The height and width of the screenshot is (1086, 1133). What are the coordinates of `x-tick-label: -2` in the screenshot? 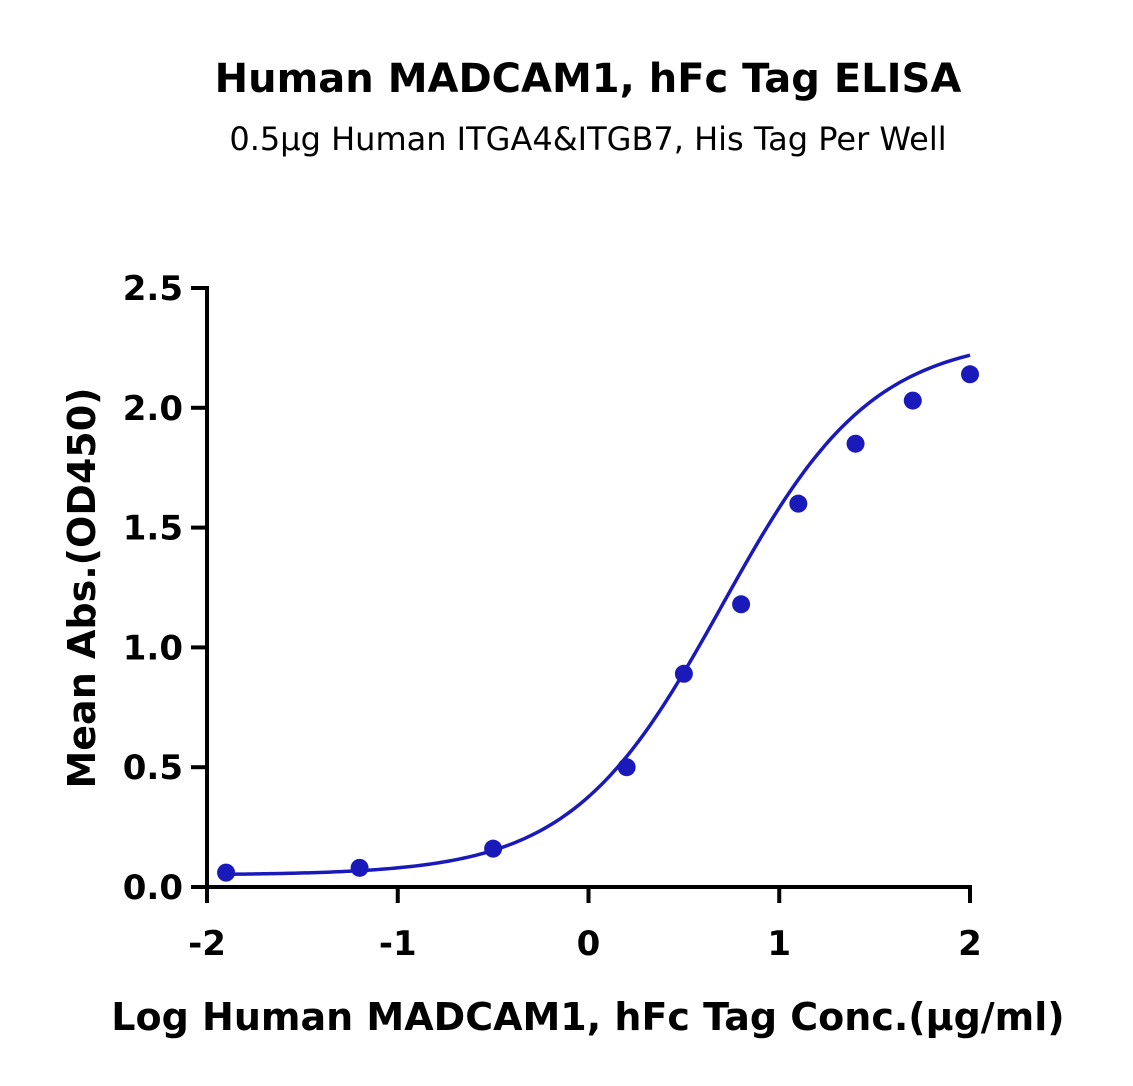 It's located at (207, 944).